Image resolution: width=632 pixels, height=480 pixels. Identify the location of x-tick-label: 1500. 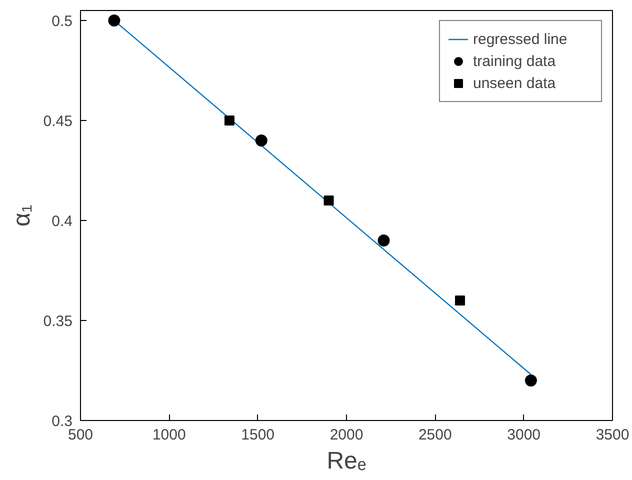
(258, 435).